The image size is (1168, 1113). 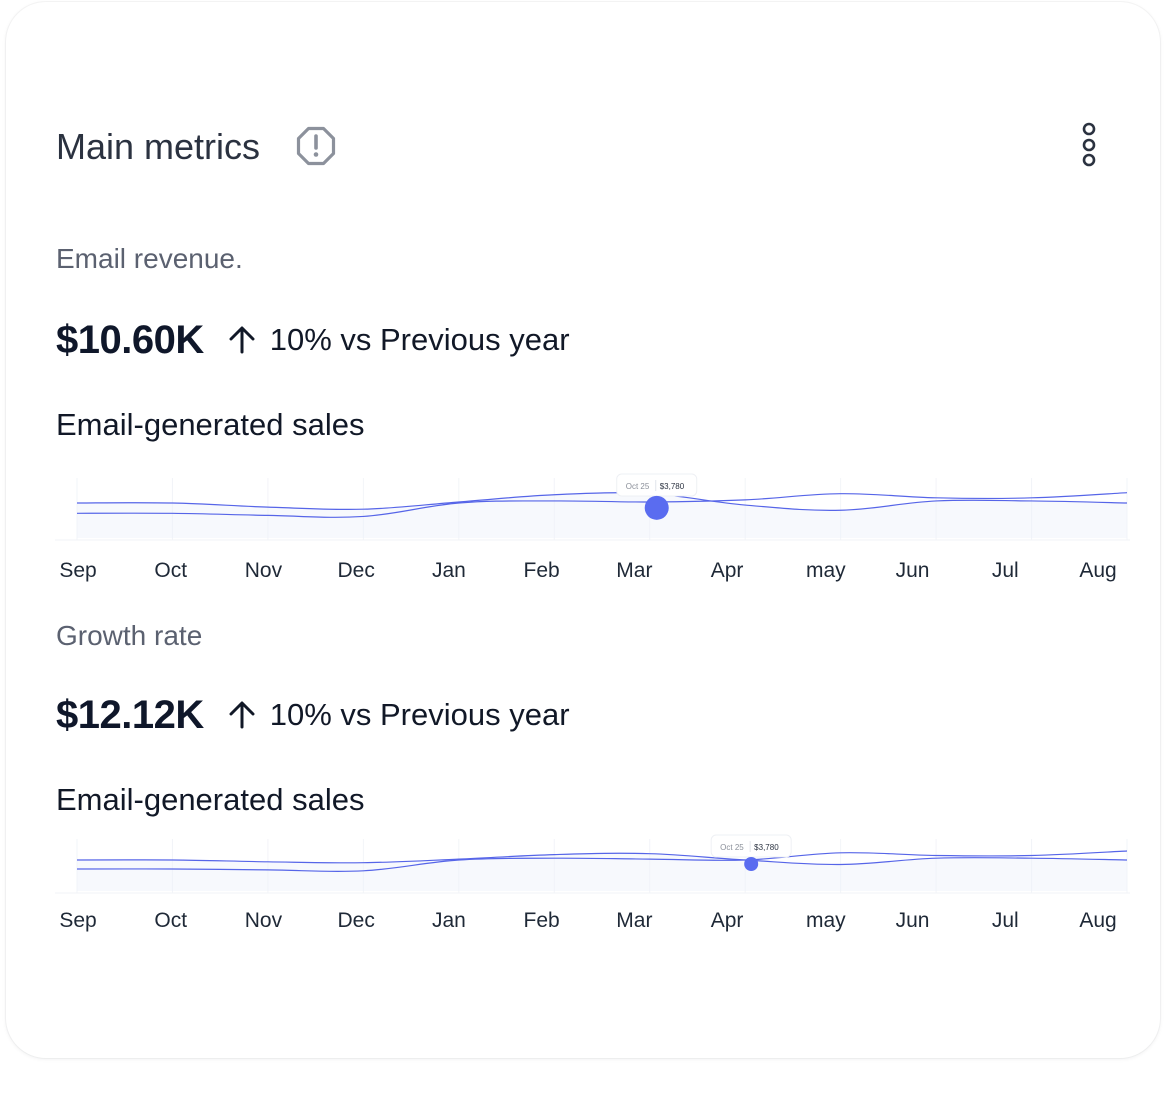 What do you see at coordinates (1089, 145) in the screenshot?
I see `more-vertical-icon` at bounding box center [1089, 145].